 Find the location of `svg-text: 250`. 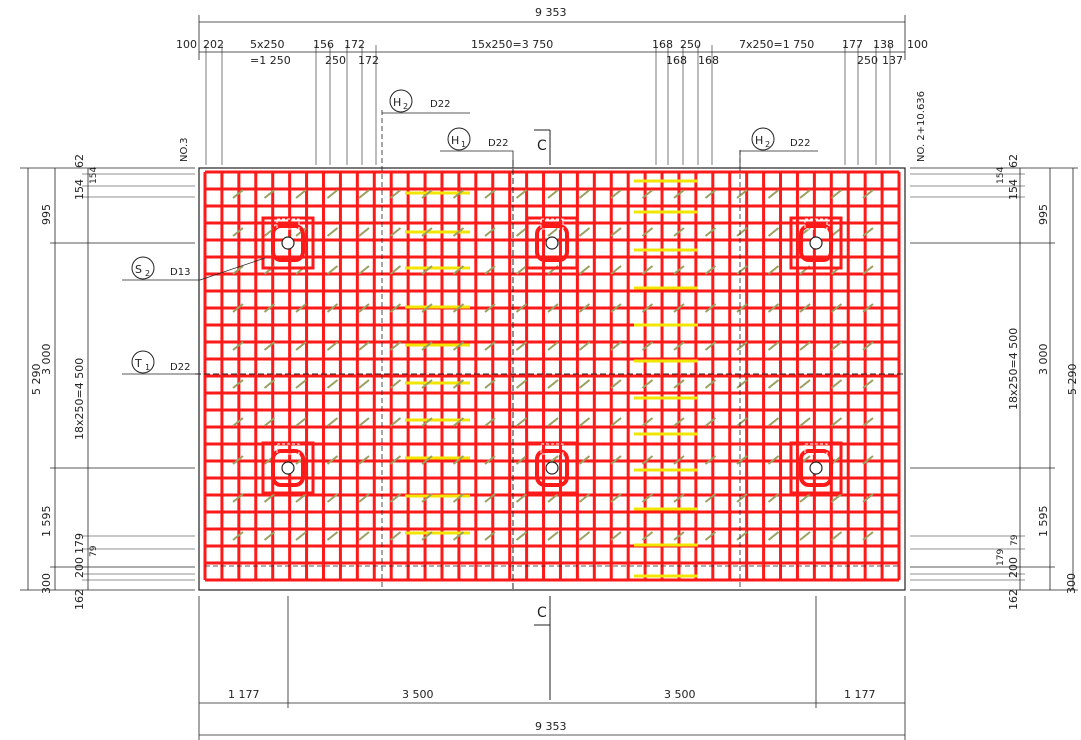

svg-text: 250 is located at coordinates (867, 60).